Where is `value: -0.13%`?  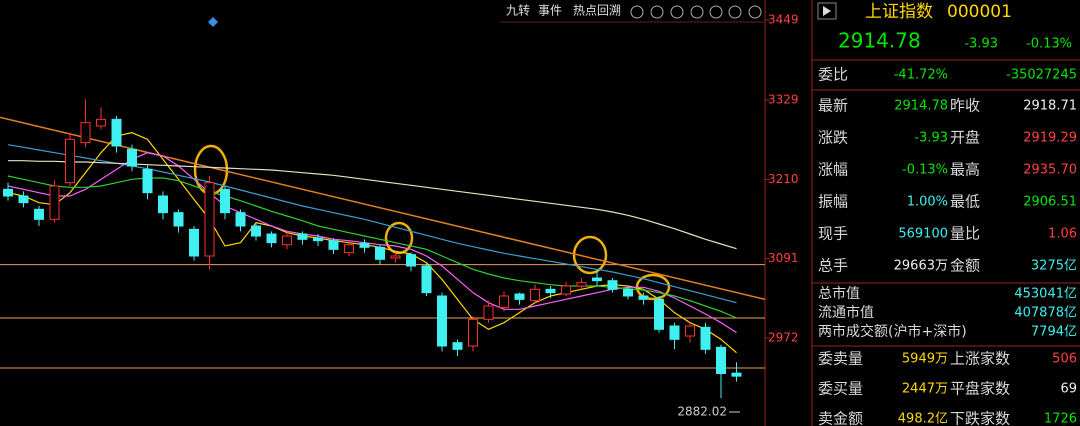
value: -0.13% is located at coordinates (925, 170).